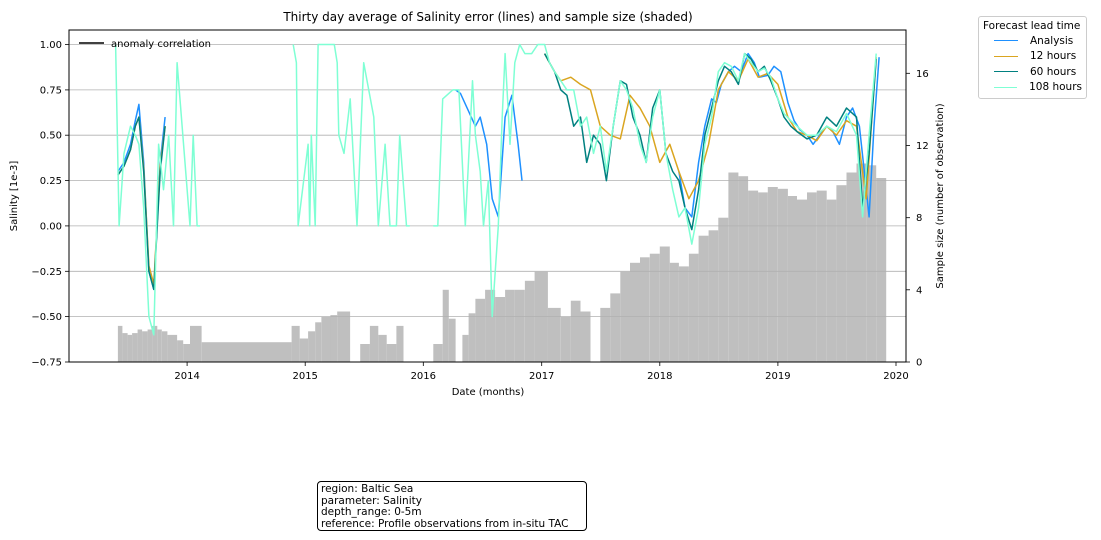 The width and height of the screenshot is (1101, 540). What do you see at coordinates (919, 363) in the screenshot?
I see `y2-tick-label: 0` at bounding box center [919, 363].